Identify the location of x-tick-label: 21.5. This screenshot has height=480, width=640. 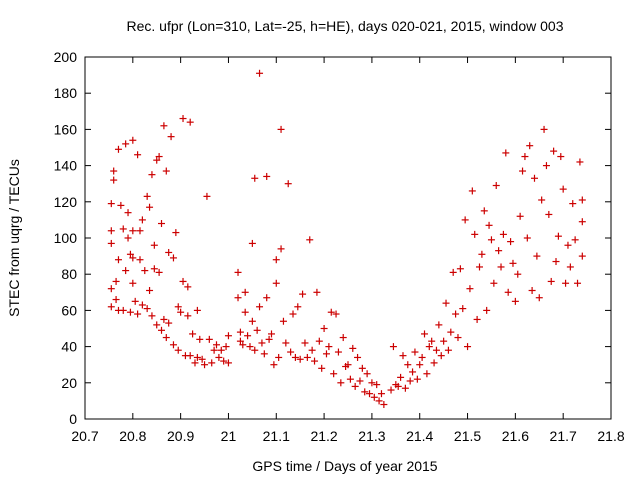
(467, 436).